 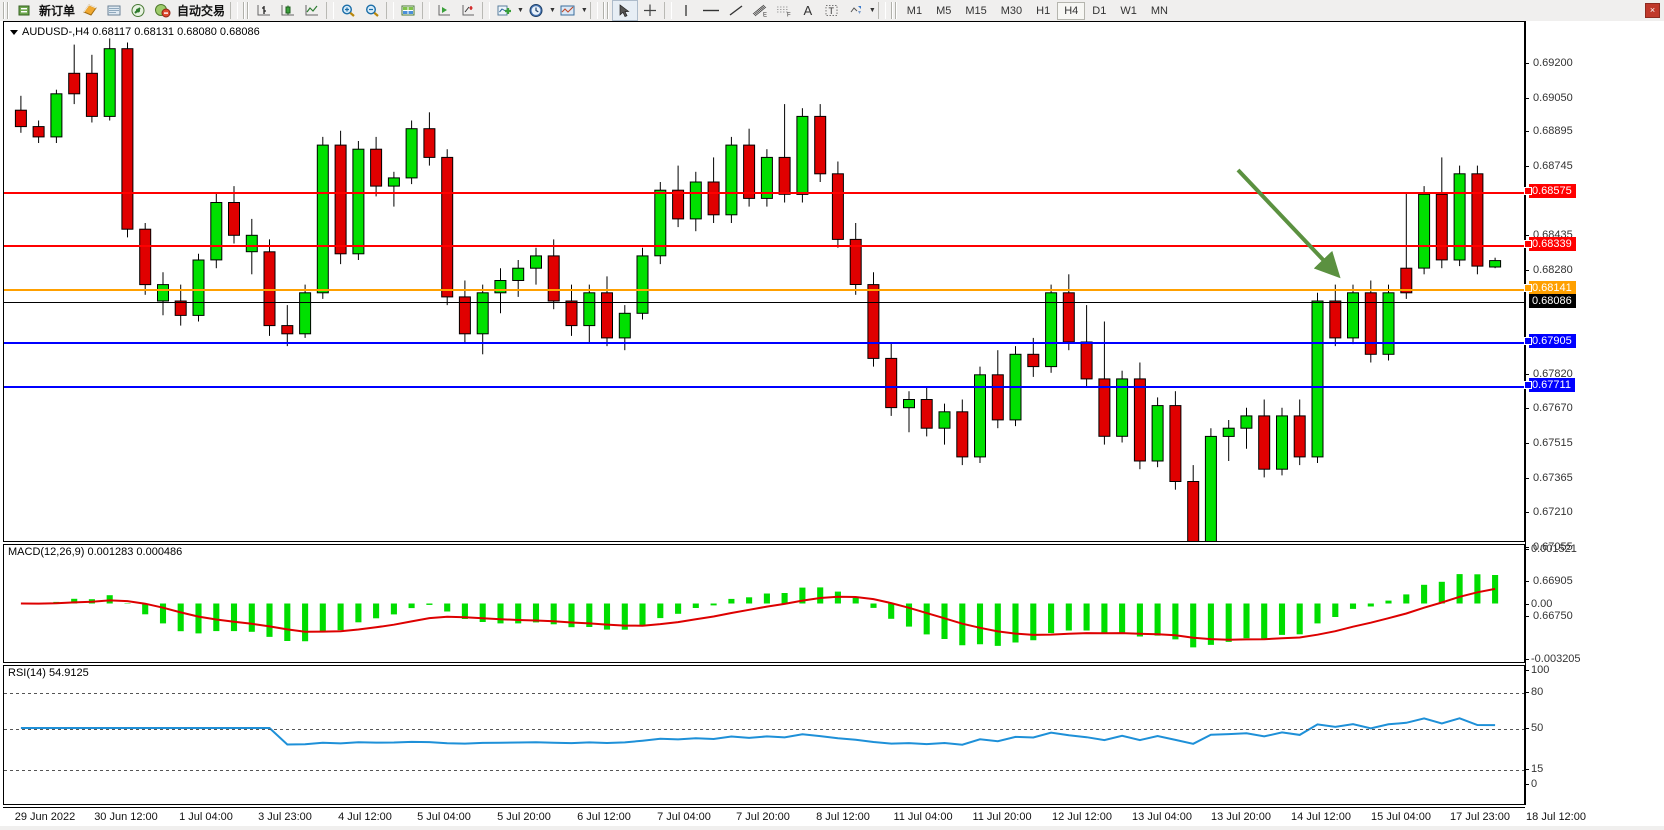 What do you see at coordinates (504, 10) in the screenshot?
I see `indicators-icon` at bounding box center [504, 10].